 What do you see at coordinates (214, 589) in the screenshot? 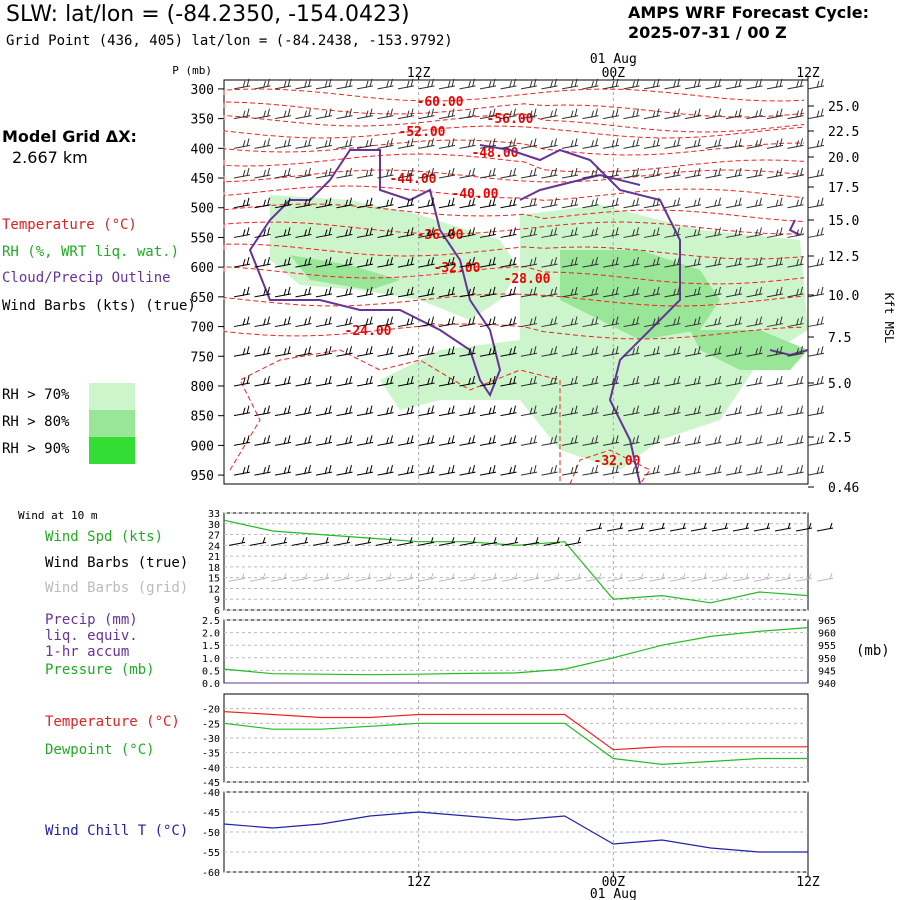
I see `wind-tick-label-2: 12` at bounding box center [214, 589].